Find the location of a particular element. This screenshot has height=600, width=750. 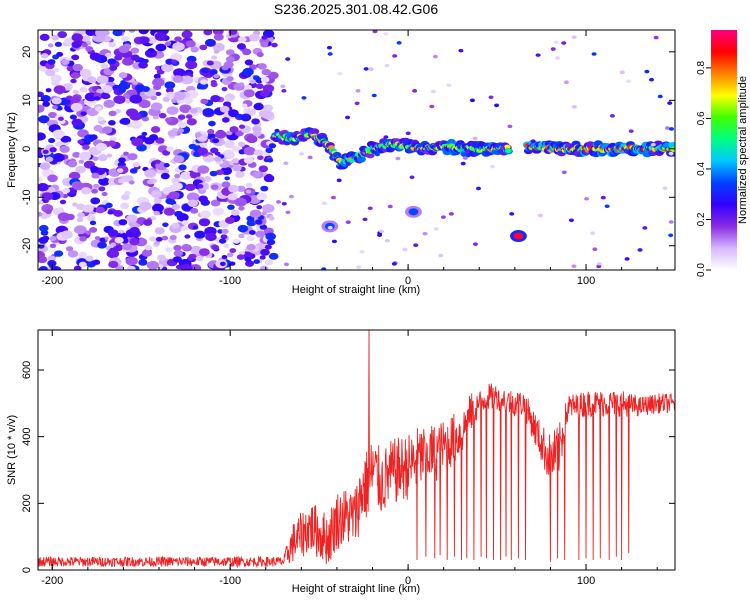

x-tick-label: 100 is located at coordinates (586, 281).